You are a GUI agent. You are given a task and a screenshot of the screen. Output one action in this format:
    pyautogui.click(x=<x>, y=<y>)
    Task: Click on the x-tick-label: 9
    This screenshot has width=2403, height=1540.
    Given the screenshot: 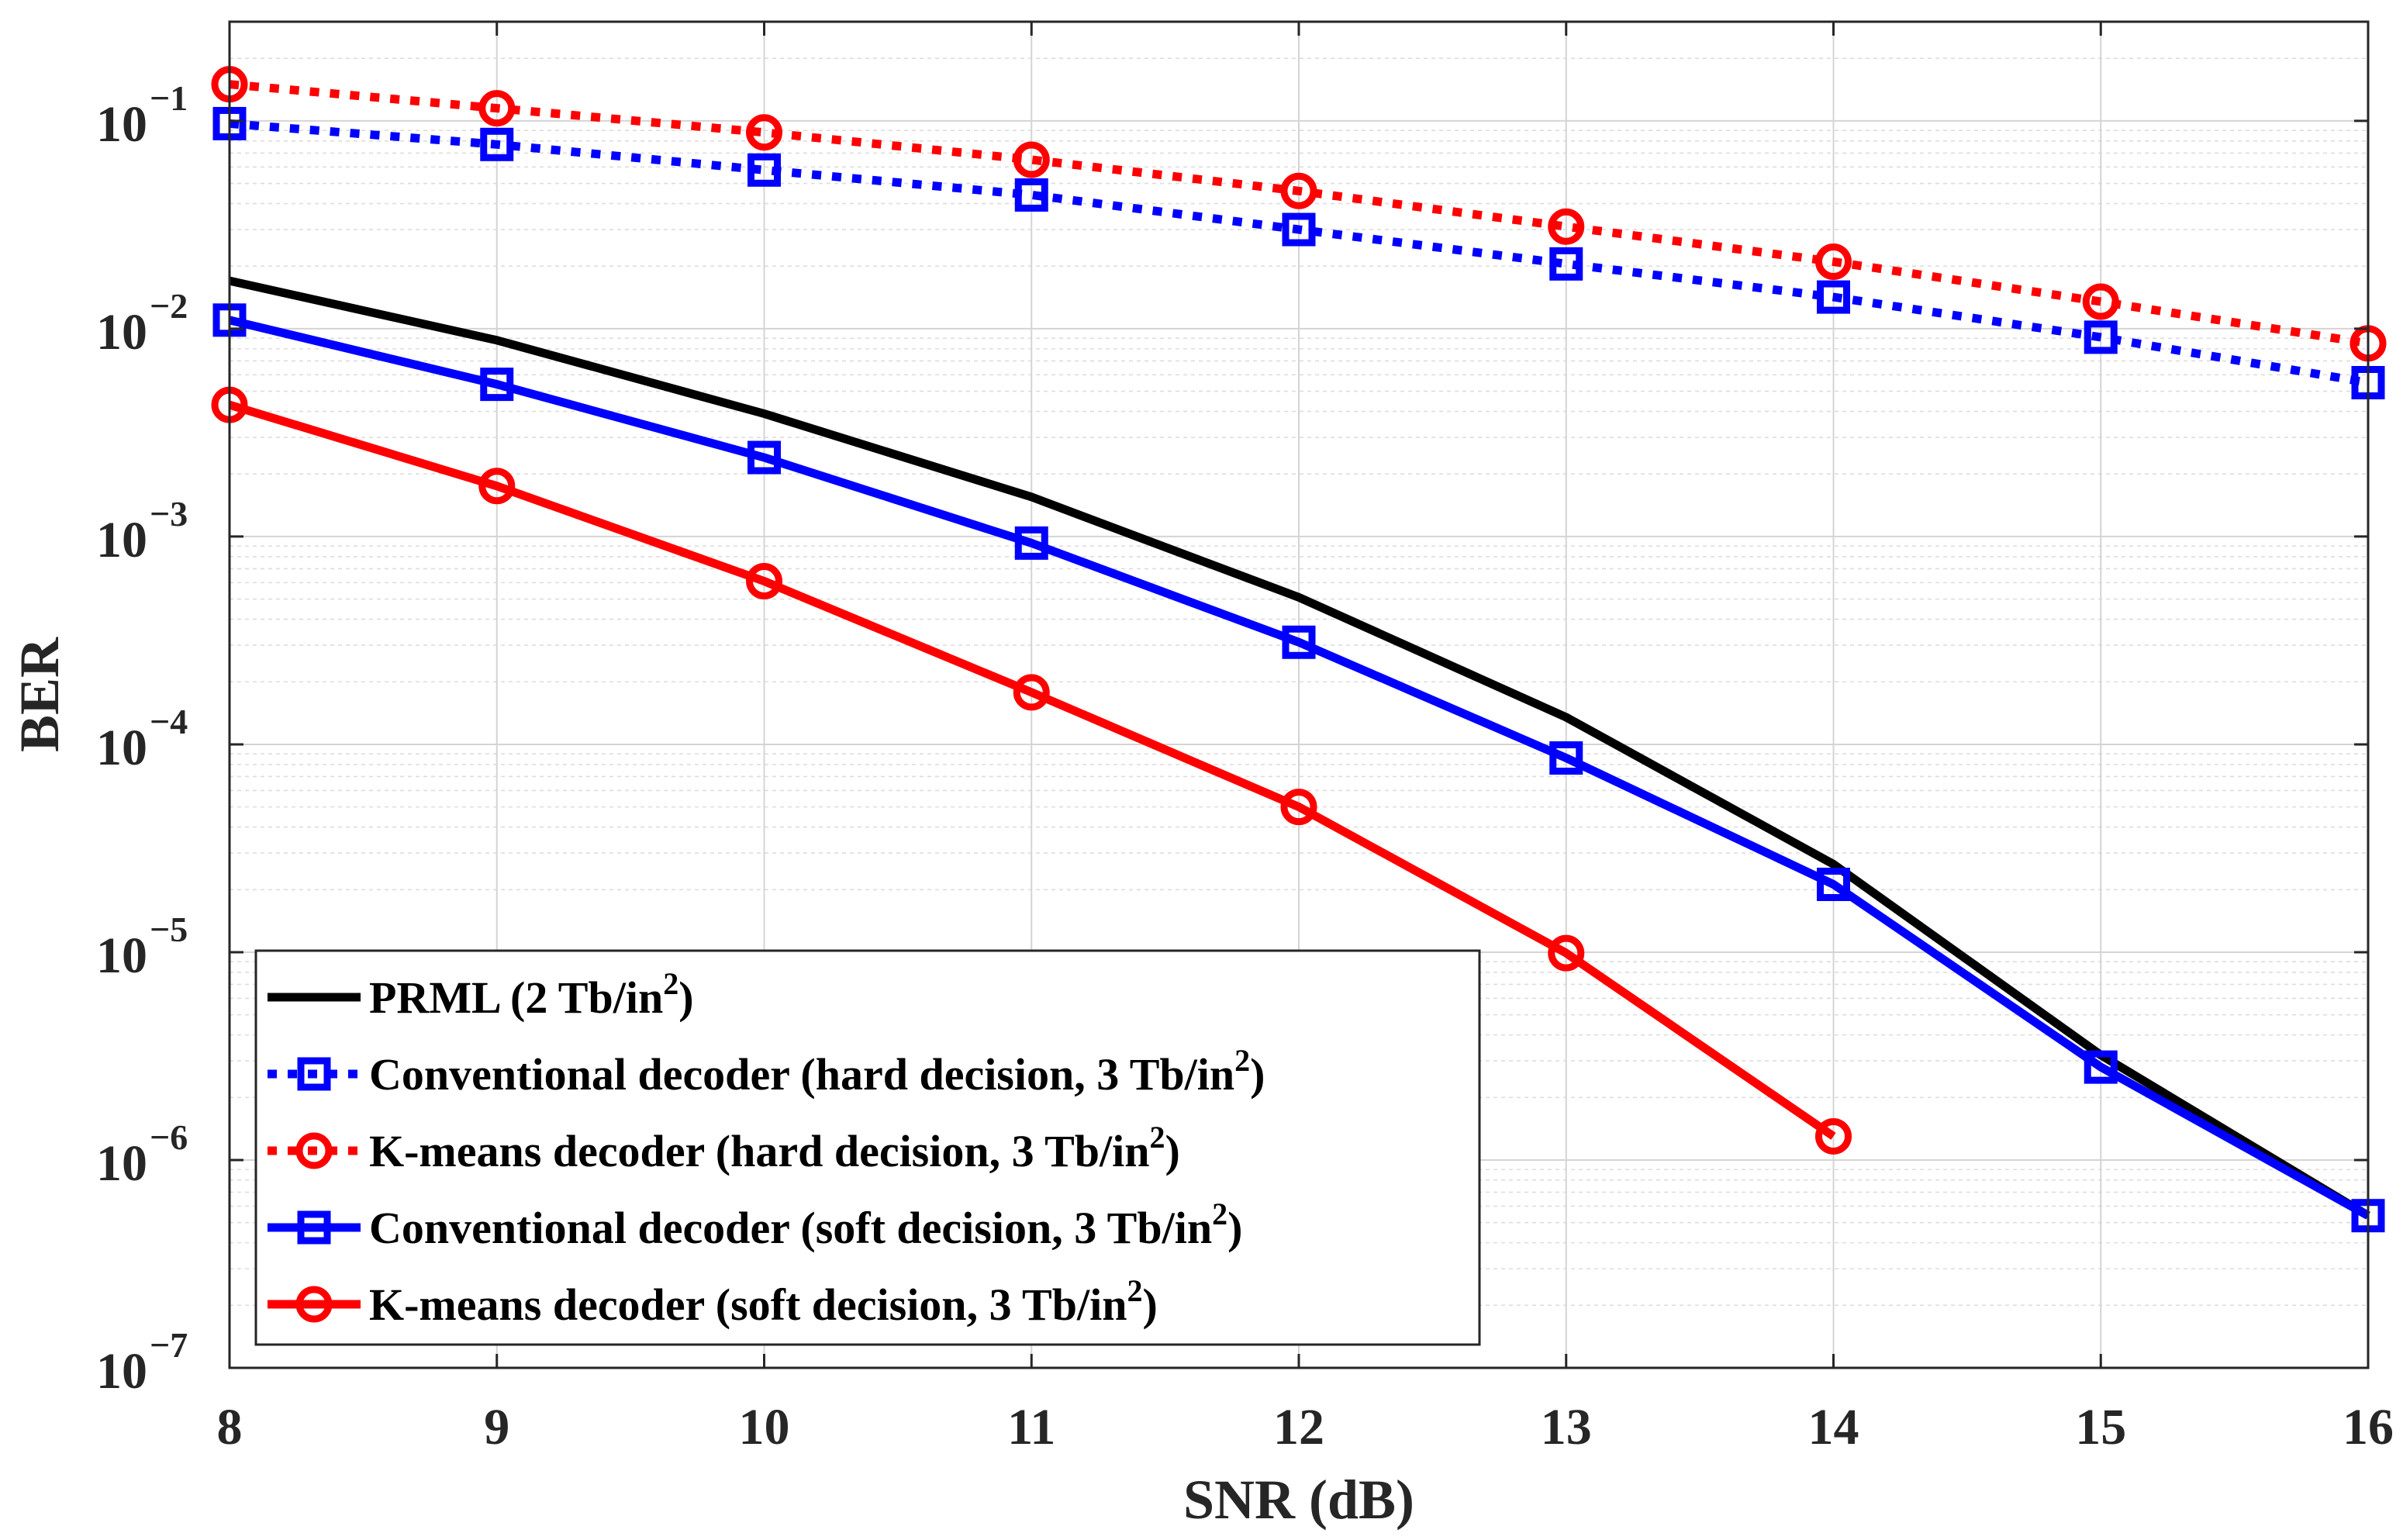 What is the action you would take?
    pyautogui.click(x=496, y=1427)
    